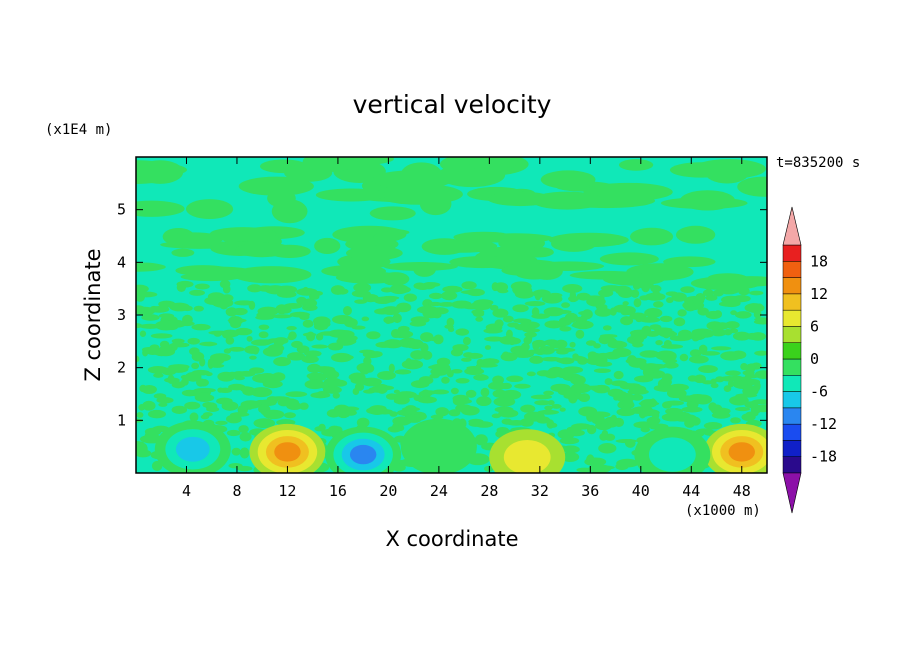  What do you see at coordinates (287, 491) in the screenshot?
I see `x-tick-label: 12` at bounding box center [287, 491].